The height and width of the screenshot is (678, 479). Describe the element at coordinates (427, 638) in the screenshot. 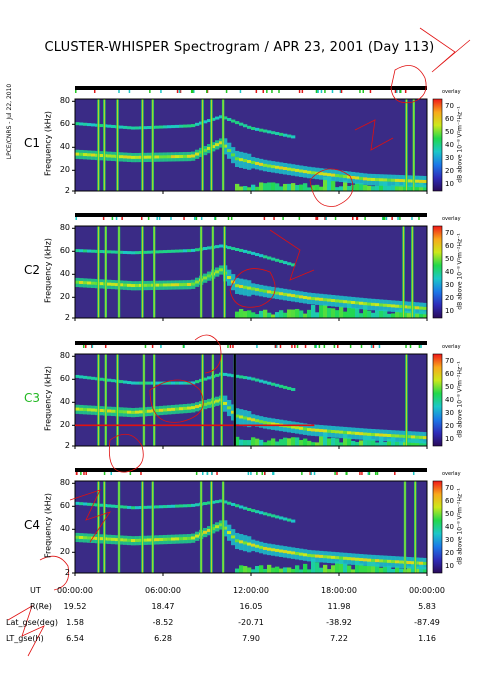

I see `ephemeris-value: 1.16` at that location.